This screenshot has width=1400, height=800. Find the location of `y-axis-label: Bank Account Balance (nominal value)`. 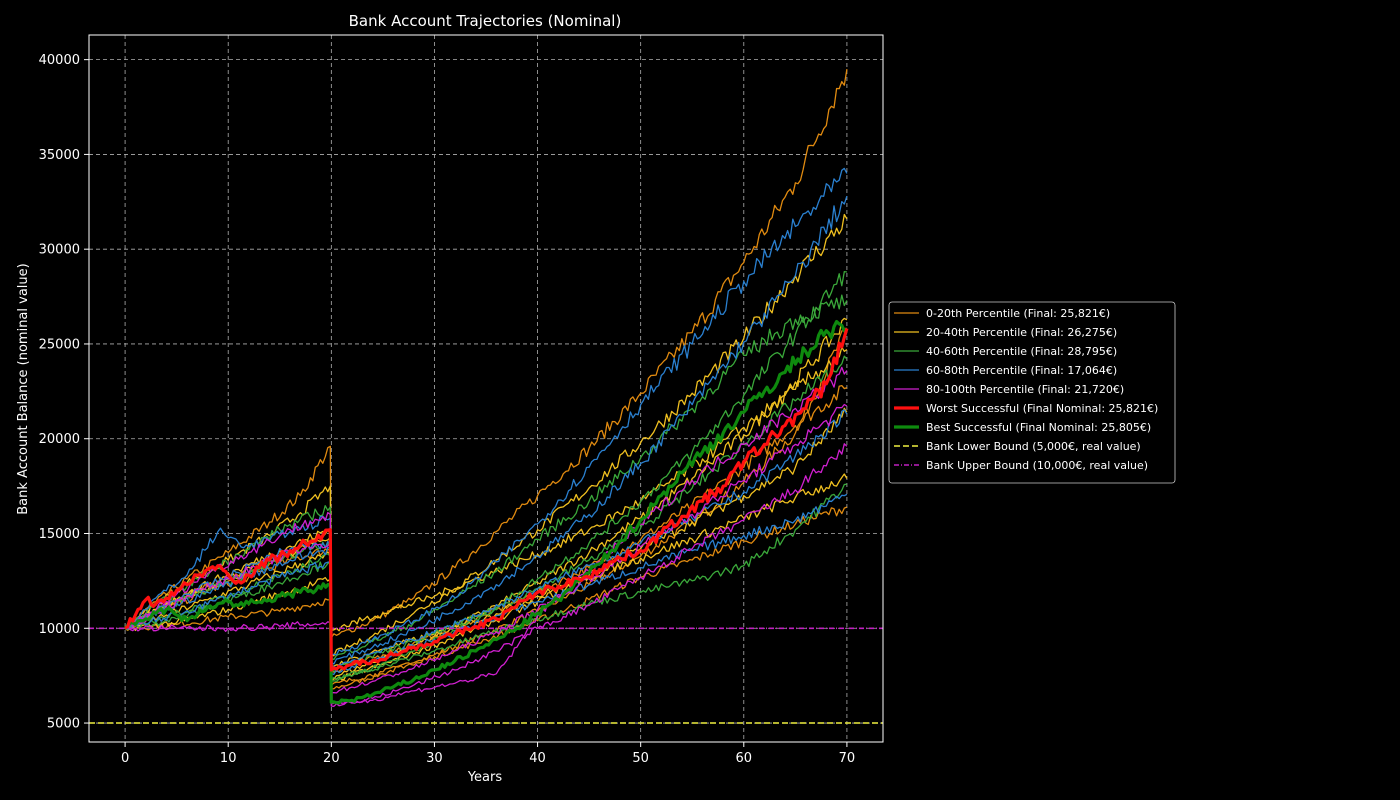

y-axis-label: Bank Account Balance (nominal value) is located at coordinates (23, 388).